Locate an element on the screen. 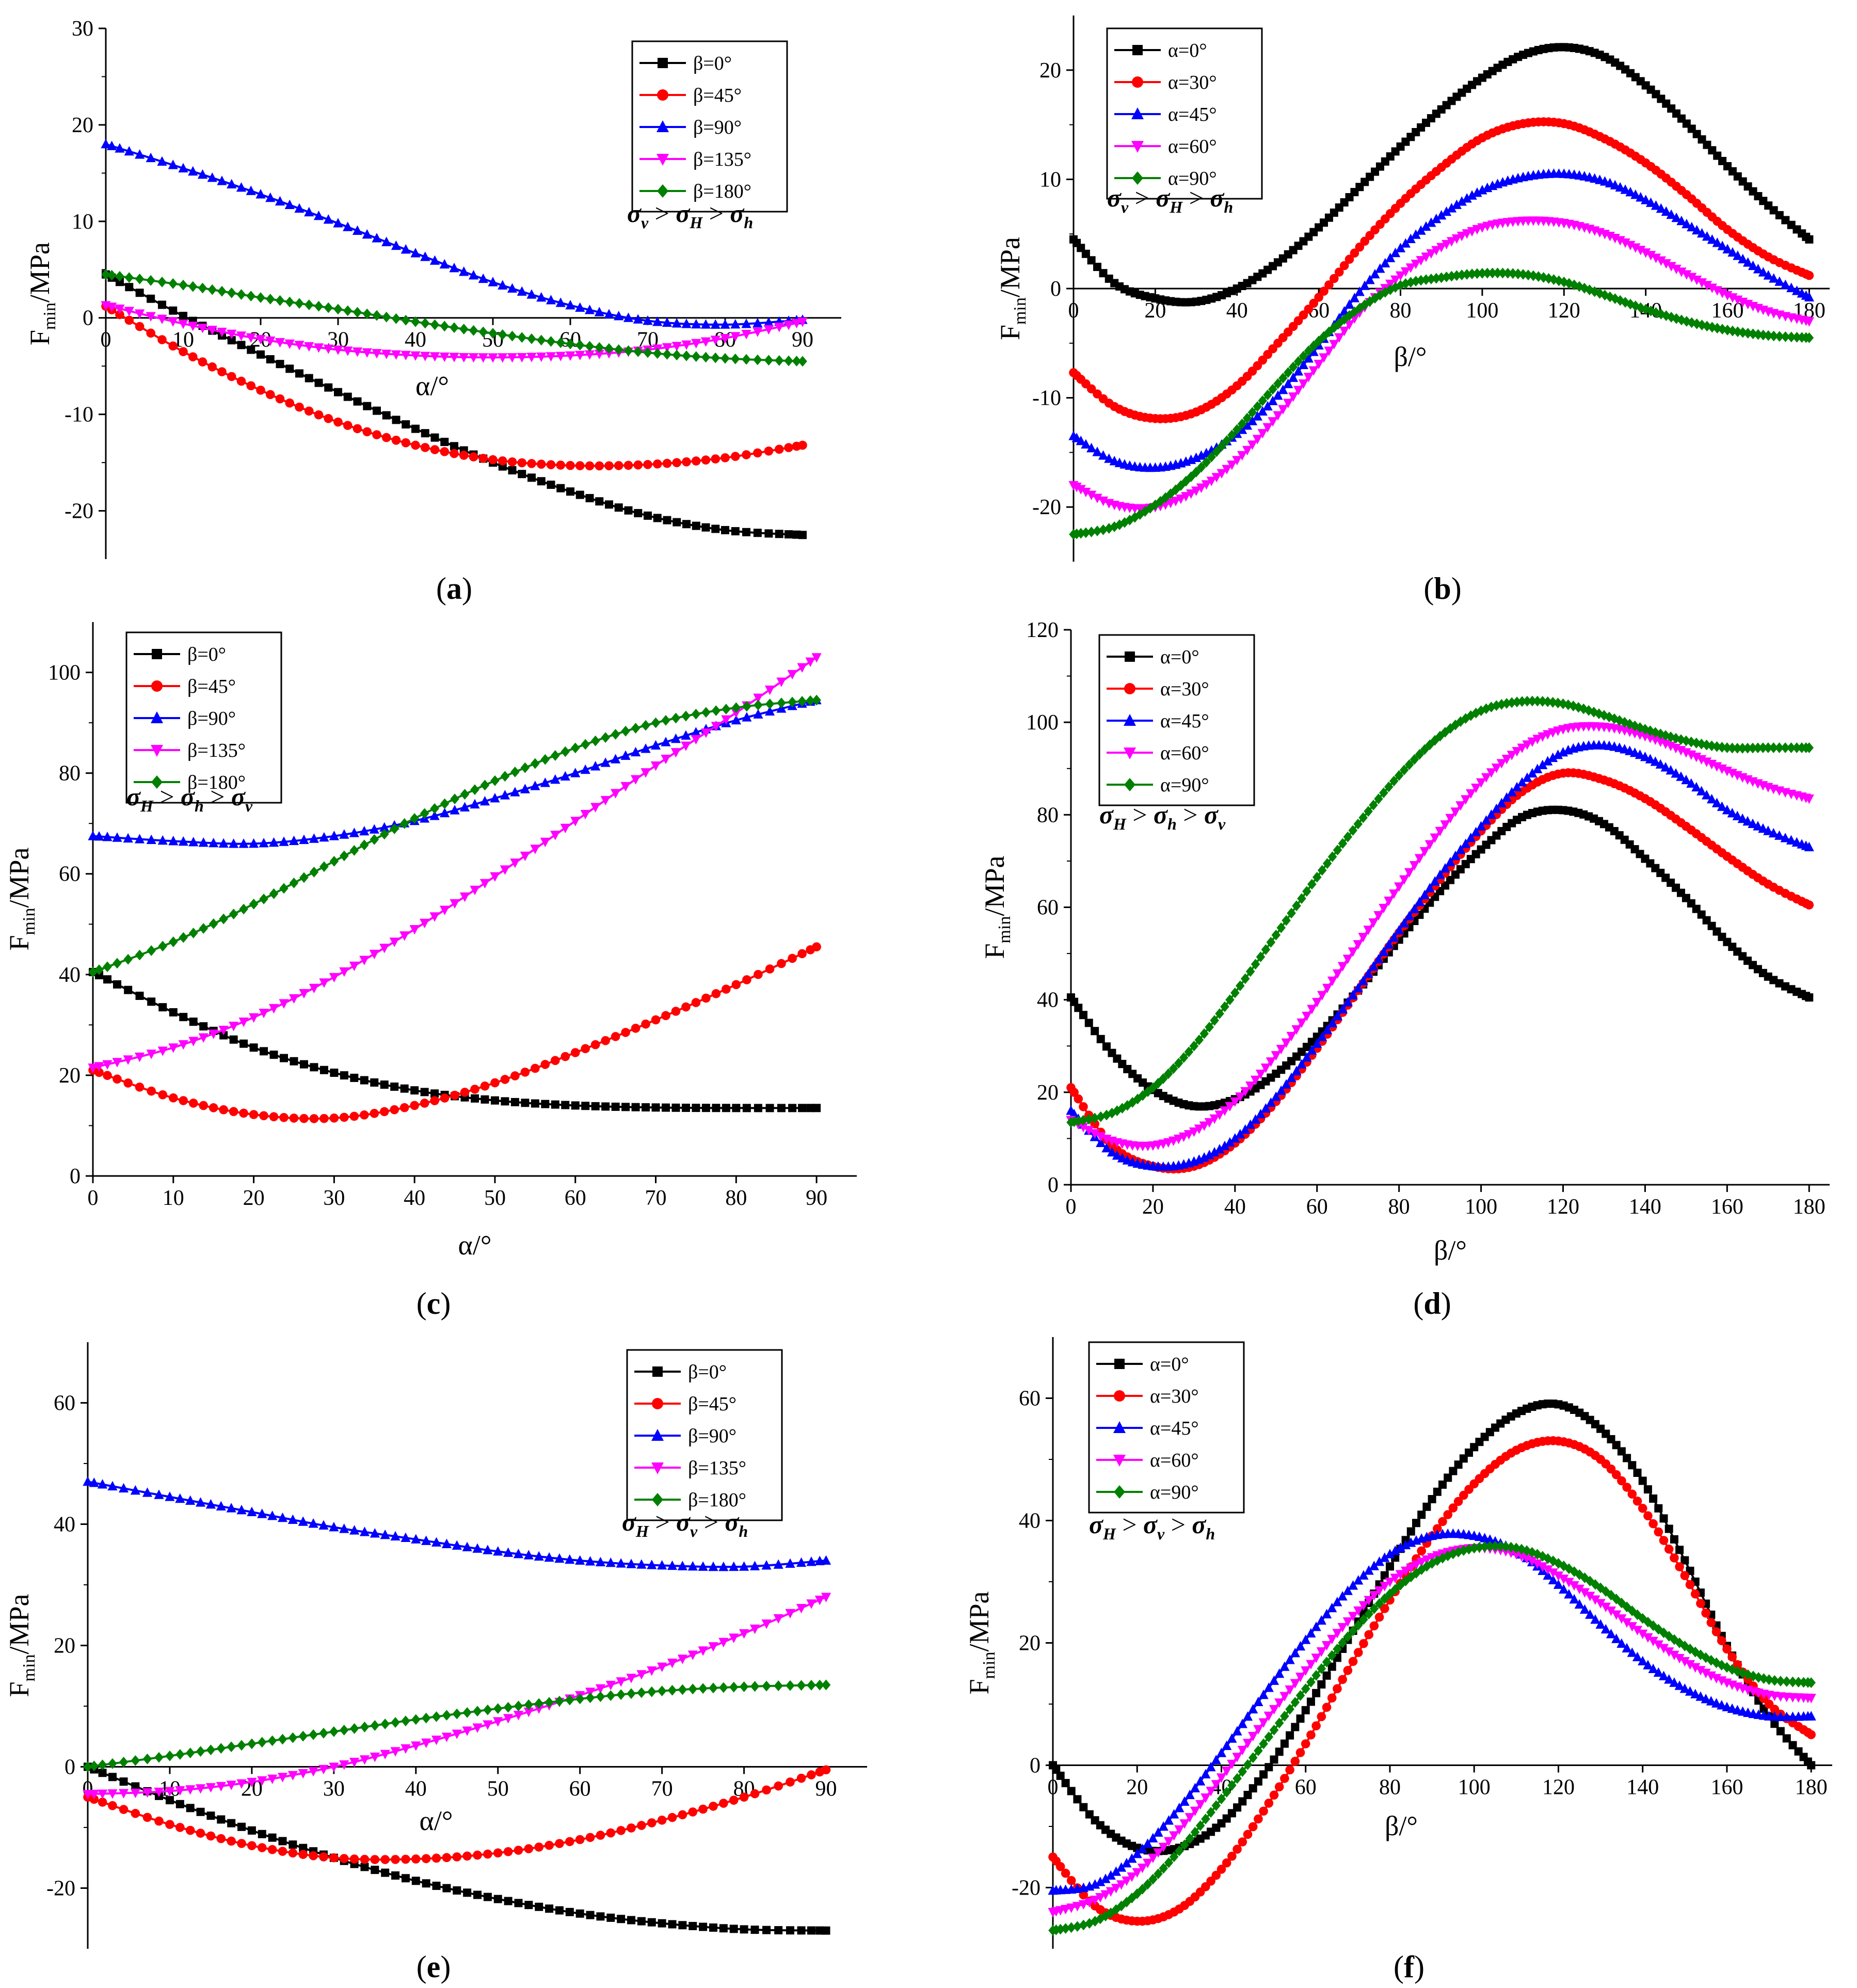 The image size is (1857, 1988). legend-label: β=90° is located at coordinates (717, 127).